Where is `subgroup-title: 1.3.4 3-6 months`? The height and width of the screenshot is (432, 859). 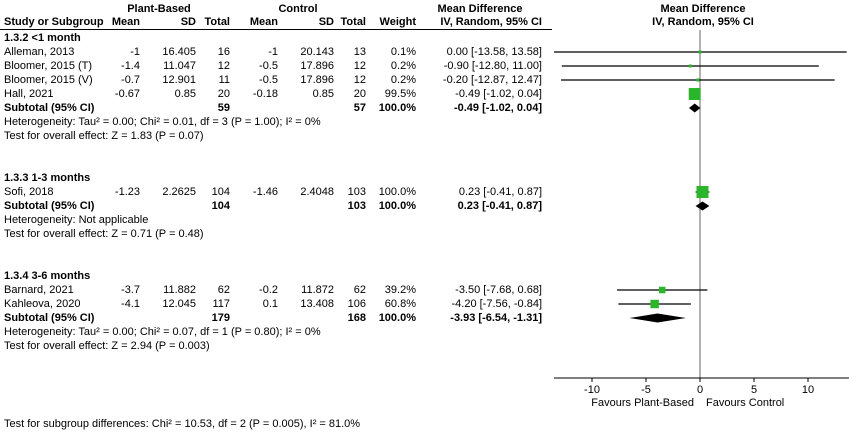 subgroup-title: 1.3.4 3-6 months is located at coordinates (47, 276).